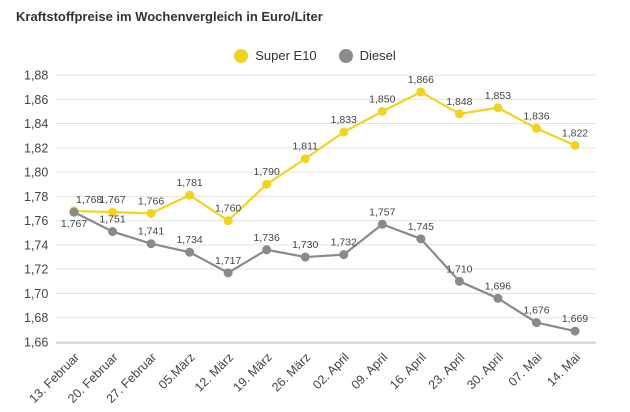 The image size is (630, 412). Describe the element at coordinates (536, 311) in the screenshot. I see `data-label-diesel: 1,676` at that location.